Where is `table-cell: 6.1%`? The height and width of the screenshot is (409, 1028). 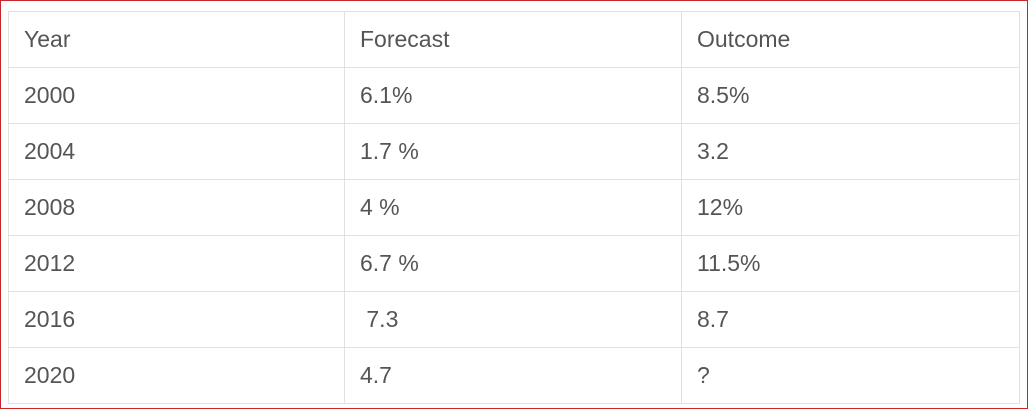 table-cell: 6.1% is located at coordinates (513, 95).